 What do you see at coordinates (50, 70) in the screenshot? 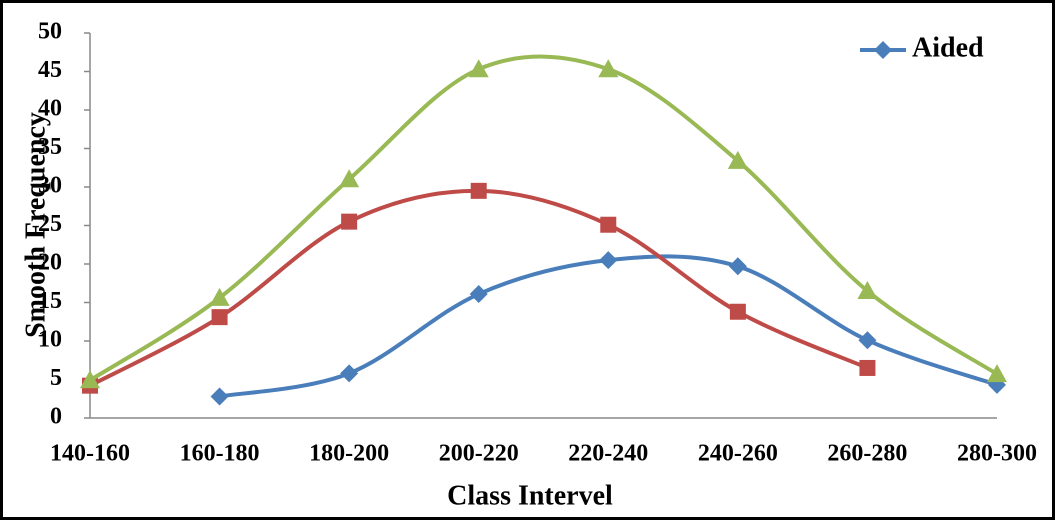
I see `y-tick-label: 45` at bounding box center [50, 70].